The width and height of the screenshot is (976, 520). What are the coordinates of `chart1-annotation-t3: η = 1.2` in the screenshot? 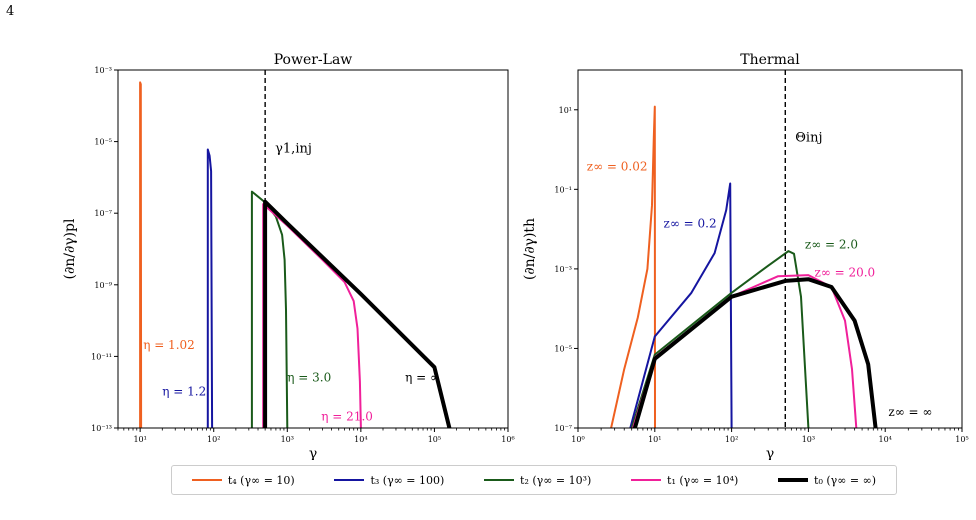 It's located at (184, 392).